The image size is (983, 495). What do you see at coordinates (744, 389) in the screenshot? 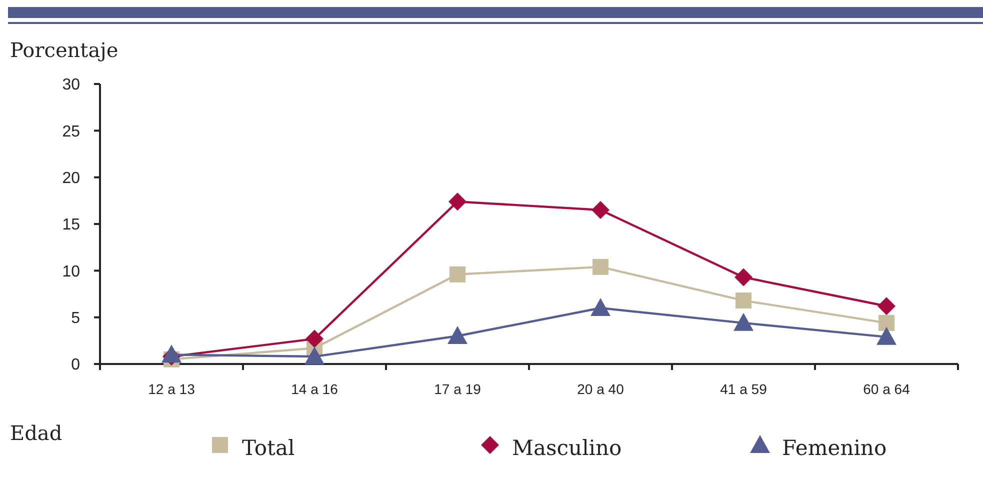
I see `x-tick-label: 41 a 59` at bounding box center [744, 389].